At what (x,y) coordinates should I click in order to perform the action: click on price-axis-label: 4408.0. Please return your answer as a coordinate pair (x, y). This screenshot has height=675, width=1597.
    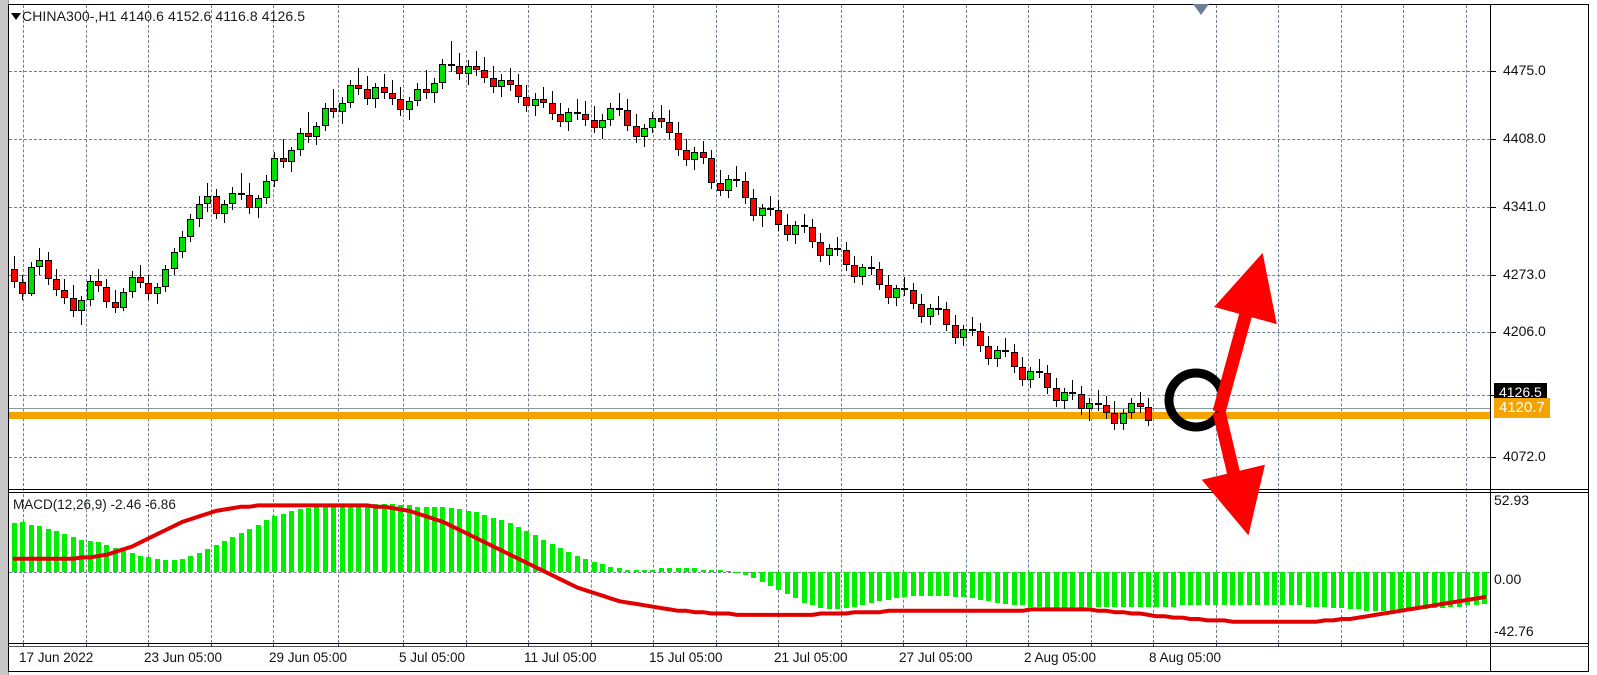
    Looking at the image, I should click on (1524, 138).